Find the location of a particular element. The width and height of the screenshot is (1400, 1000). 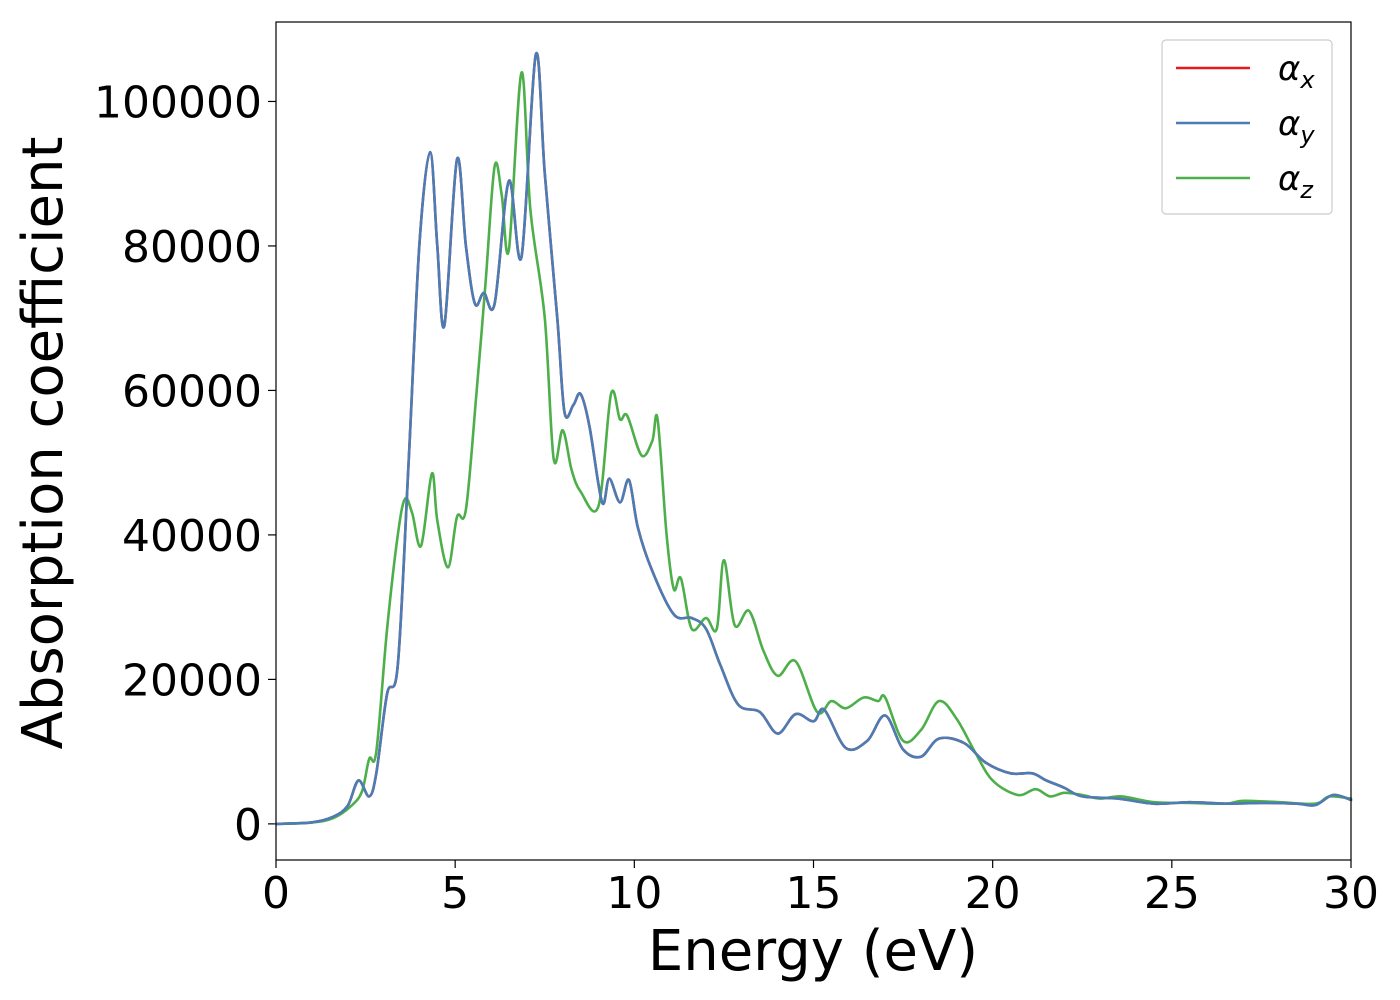

x-tick-label: 15 is located at coordinates (814, 893).